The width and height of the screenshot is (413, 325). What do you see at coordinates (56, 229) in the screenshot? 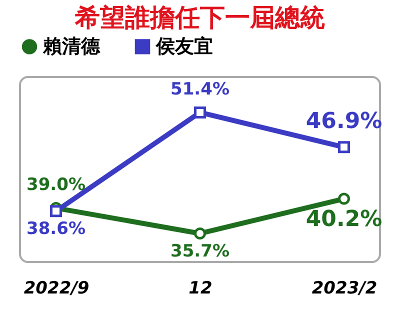
I see `data-label: 38.6%` at bounding box center [56, 229].